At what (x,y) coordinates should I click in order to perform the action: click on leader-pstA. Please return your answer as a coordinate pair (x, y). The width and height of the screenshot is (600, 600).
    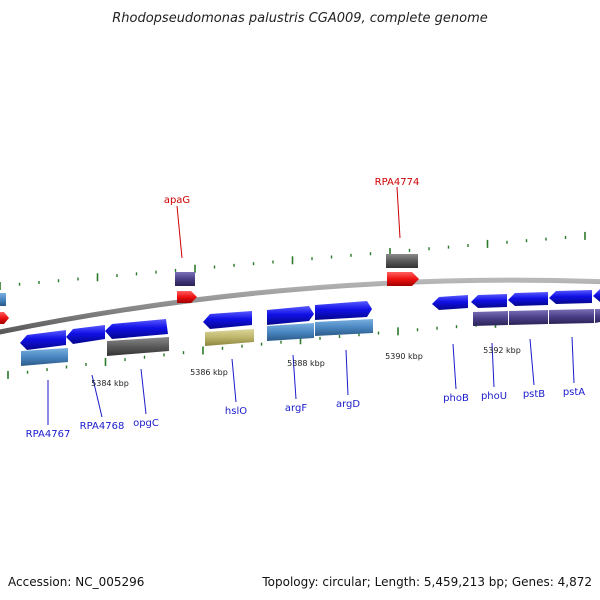
    Looking at the image, I should click on (573, 360).